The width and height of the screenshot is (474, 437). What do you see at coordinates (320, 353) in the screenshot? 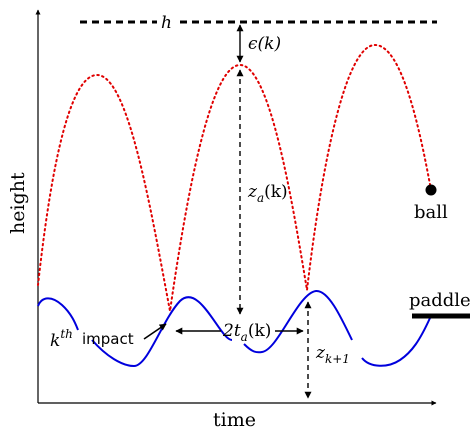
I see `impact-height-symbol: z` at bounding box center [320, 353].